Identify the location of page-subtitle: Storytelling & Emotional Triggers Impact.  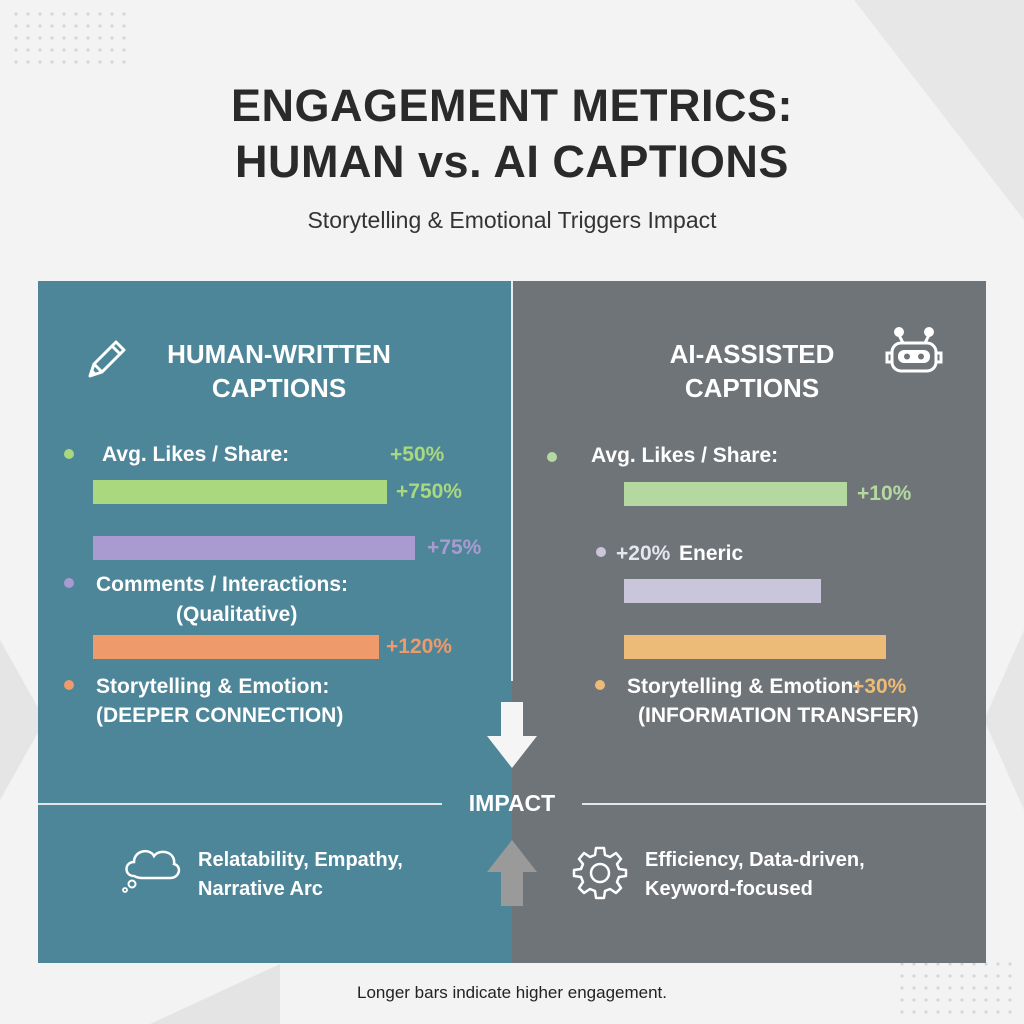
(512, 220).